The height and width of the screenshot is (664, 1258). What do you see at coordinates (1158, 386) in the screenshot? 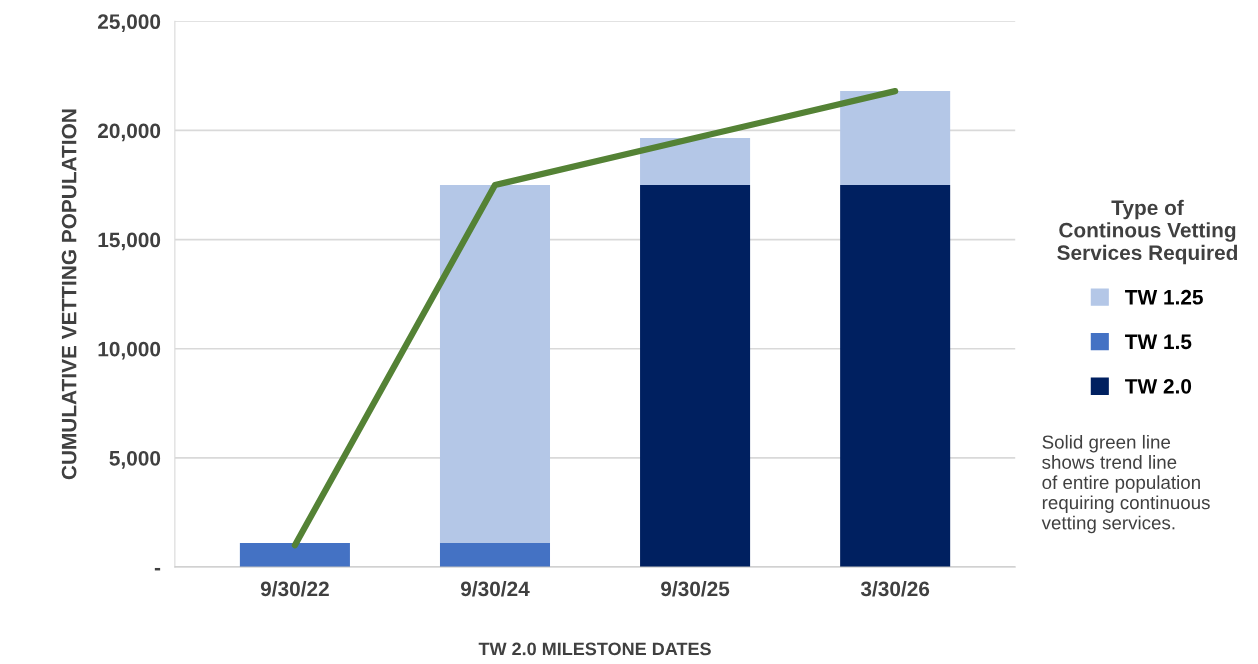
I see `legend-label: TW 2.0` at bounding box center [1158, 386].